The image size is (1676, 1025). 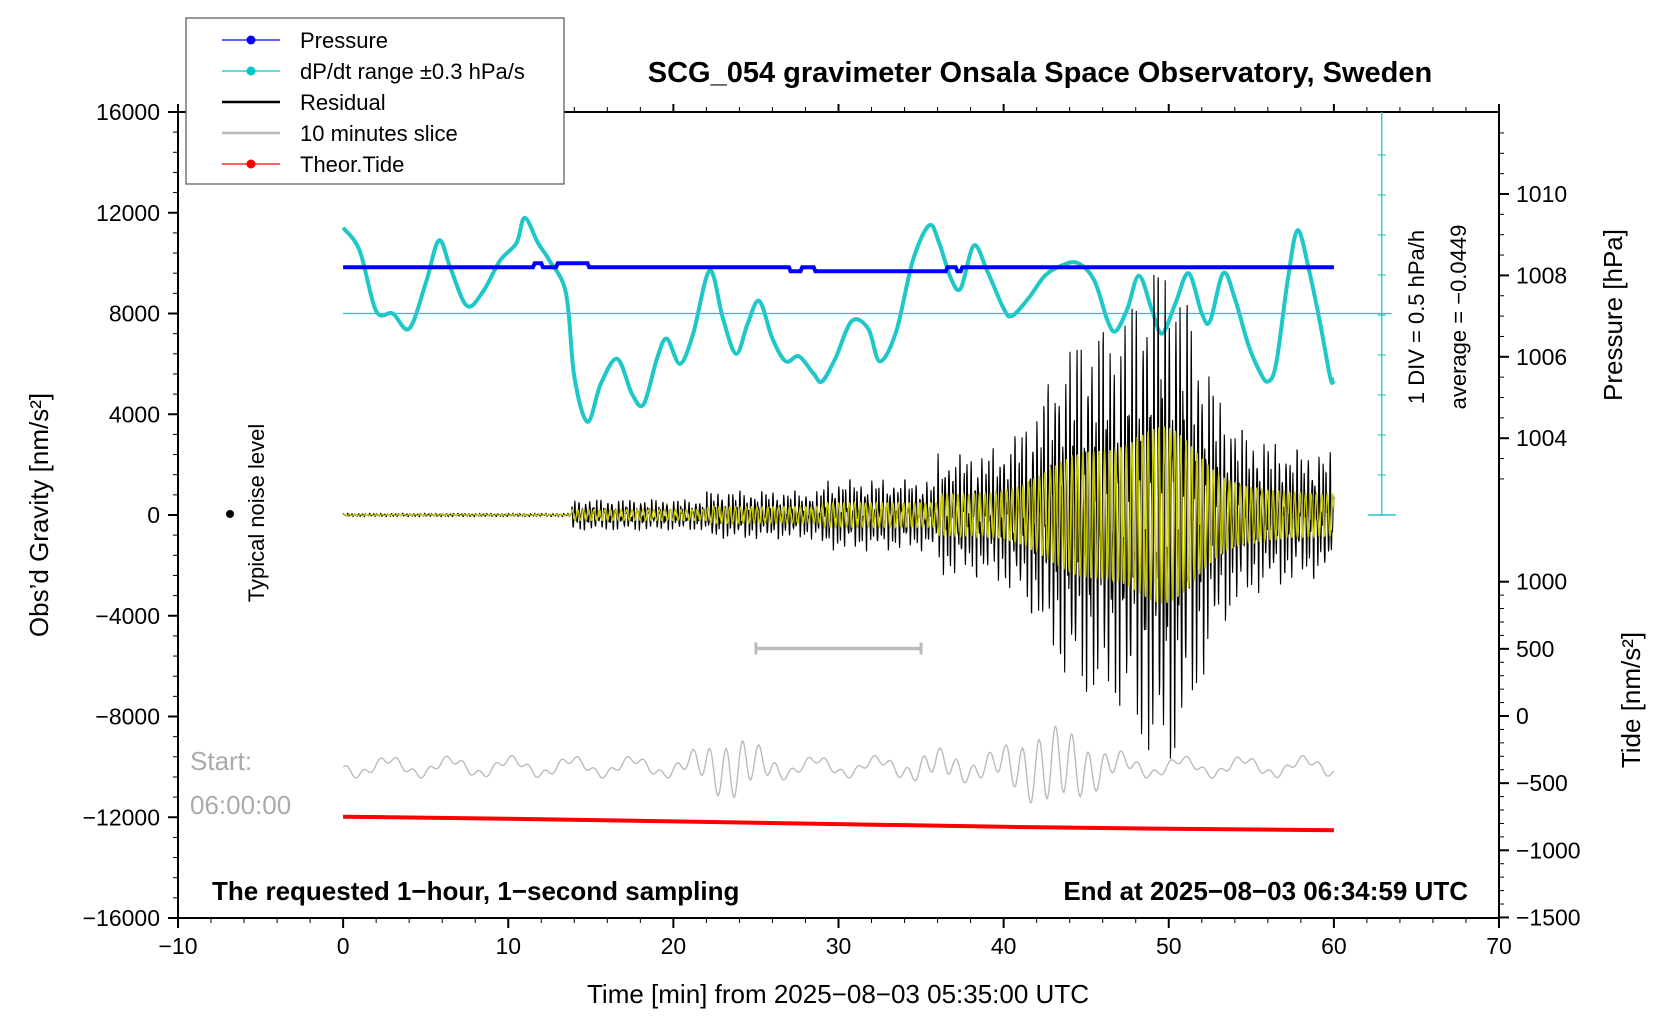 I want to click on start-time: 06:00:00, so click(x=240, y=805).